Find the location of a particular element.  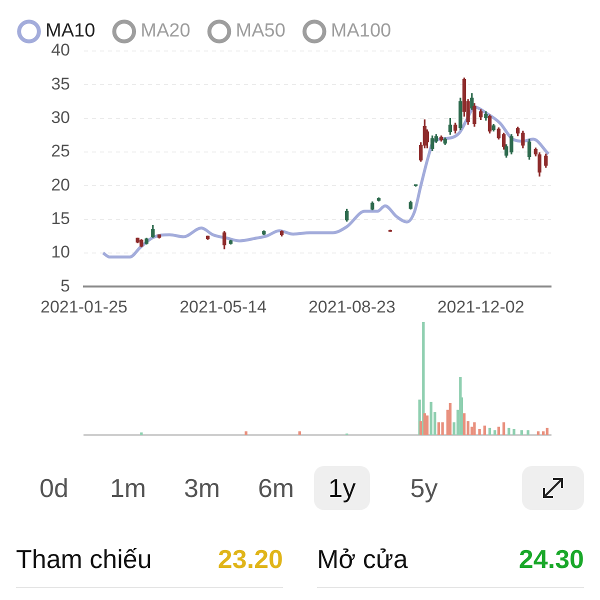

x-tick-label: 2021-05-14 is located at coordinates (223, 306).